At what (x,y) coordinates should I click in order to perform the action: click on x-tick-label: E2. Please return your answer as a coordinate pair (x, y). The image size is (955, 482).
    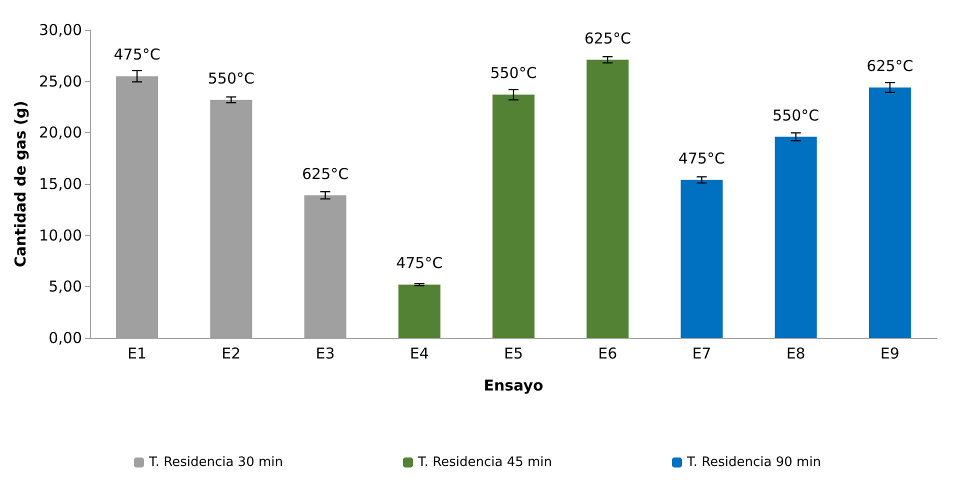
    Looking at the image, I should click on (231, 353).